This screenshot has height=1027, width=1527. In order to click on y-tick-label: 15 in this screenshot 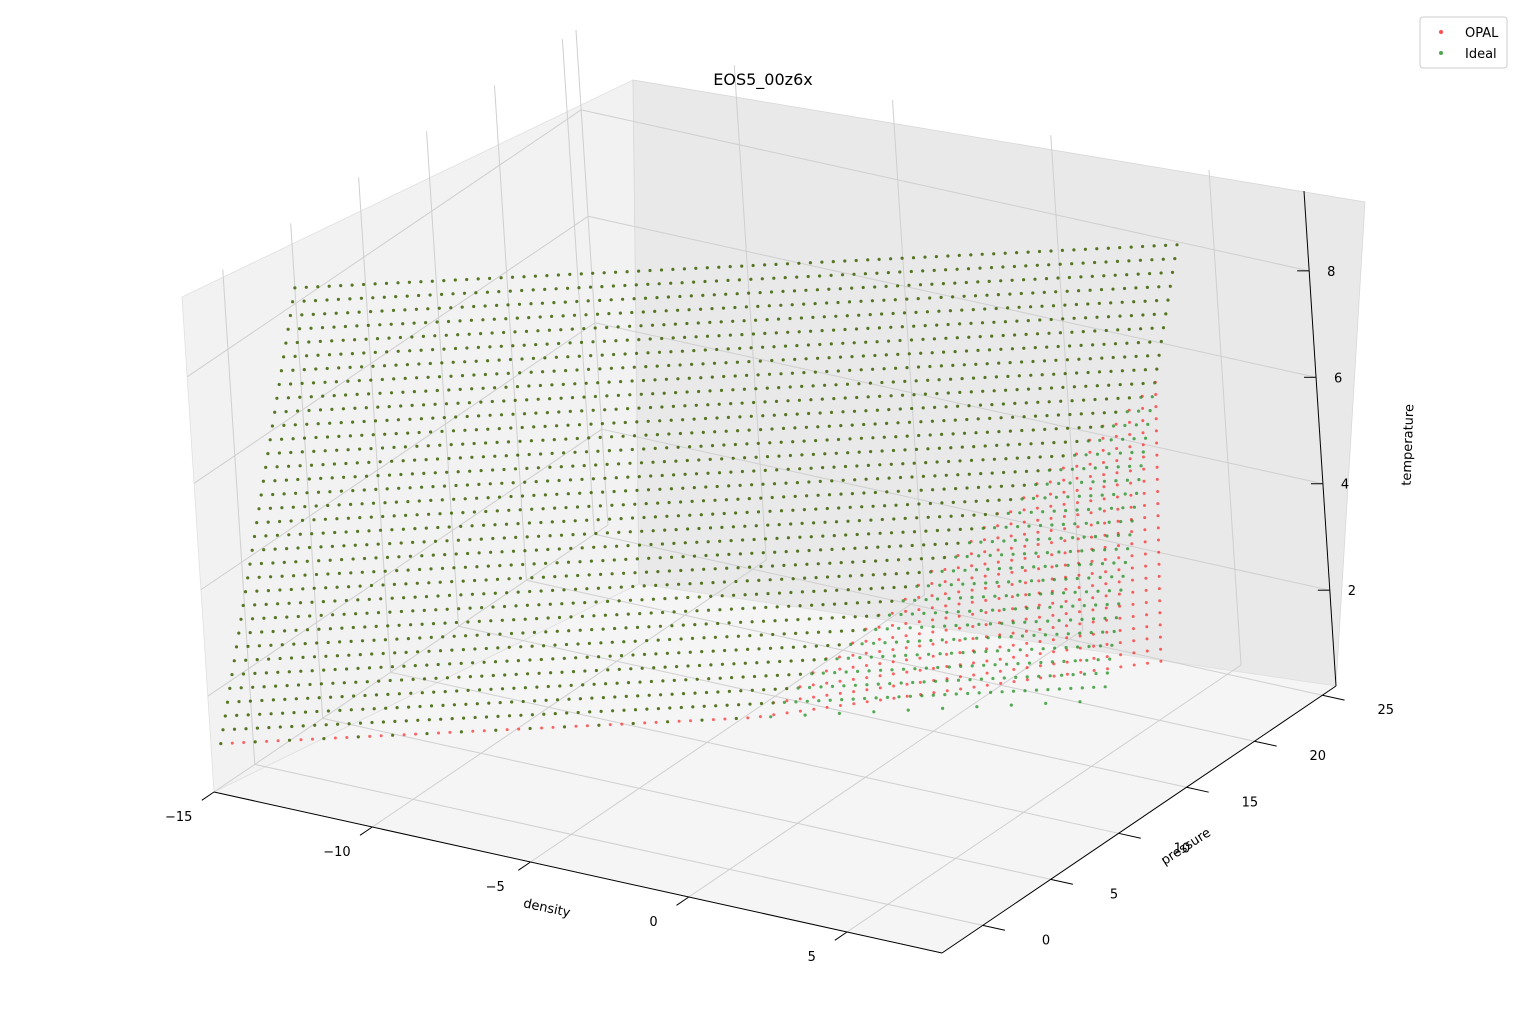, I will do `click(1250, 802)`.